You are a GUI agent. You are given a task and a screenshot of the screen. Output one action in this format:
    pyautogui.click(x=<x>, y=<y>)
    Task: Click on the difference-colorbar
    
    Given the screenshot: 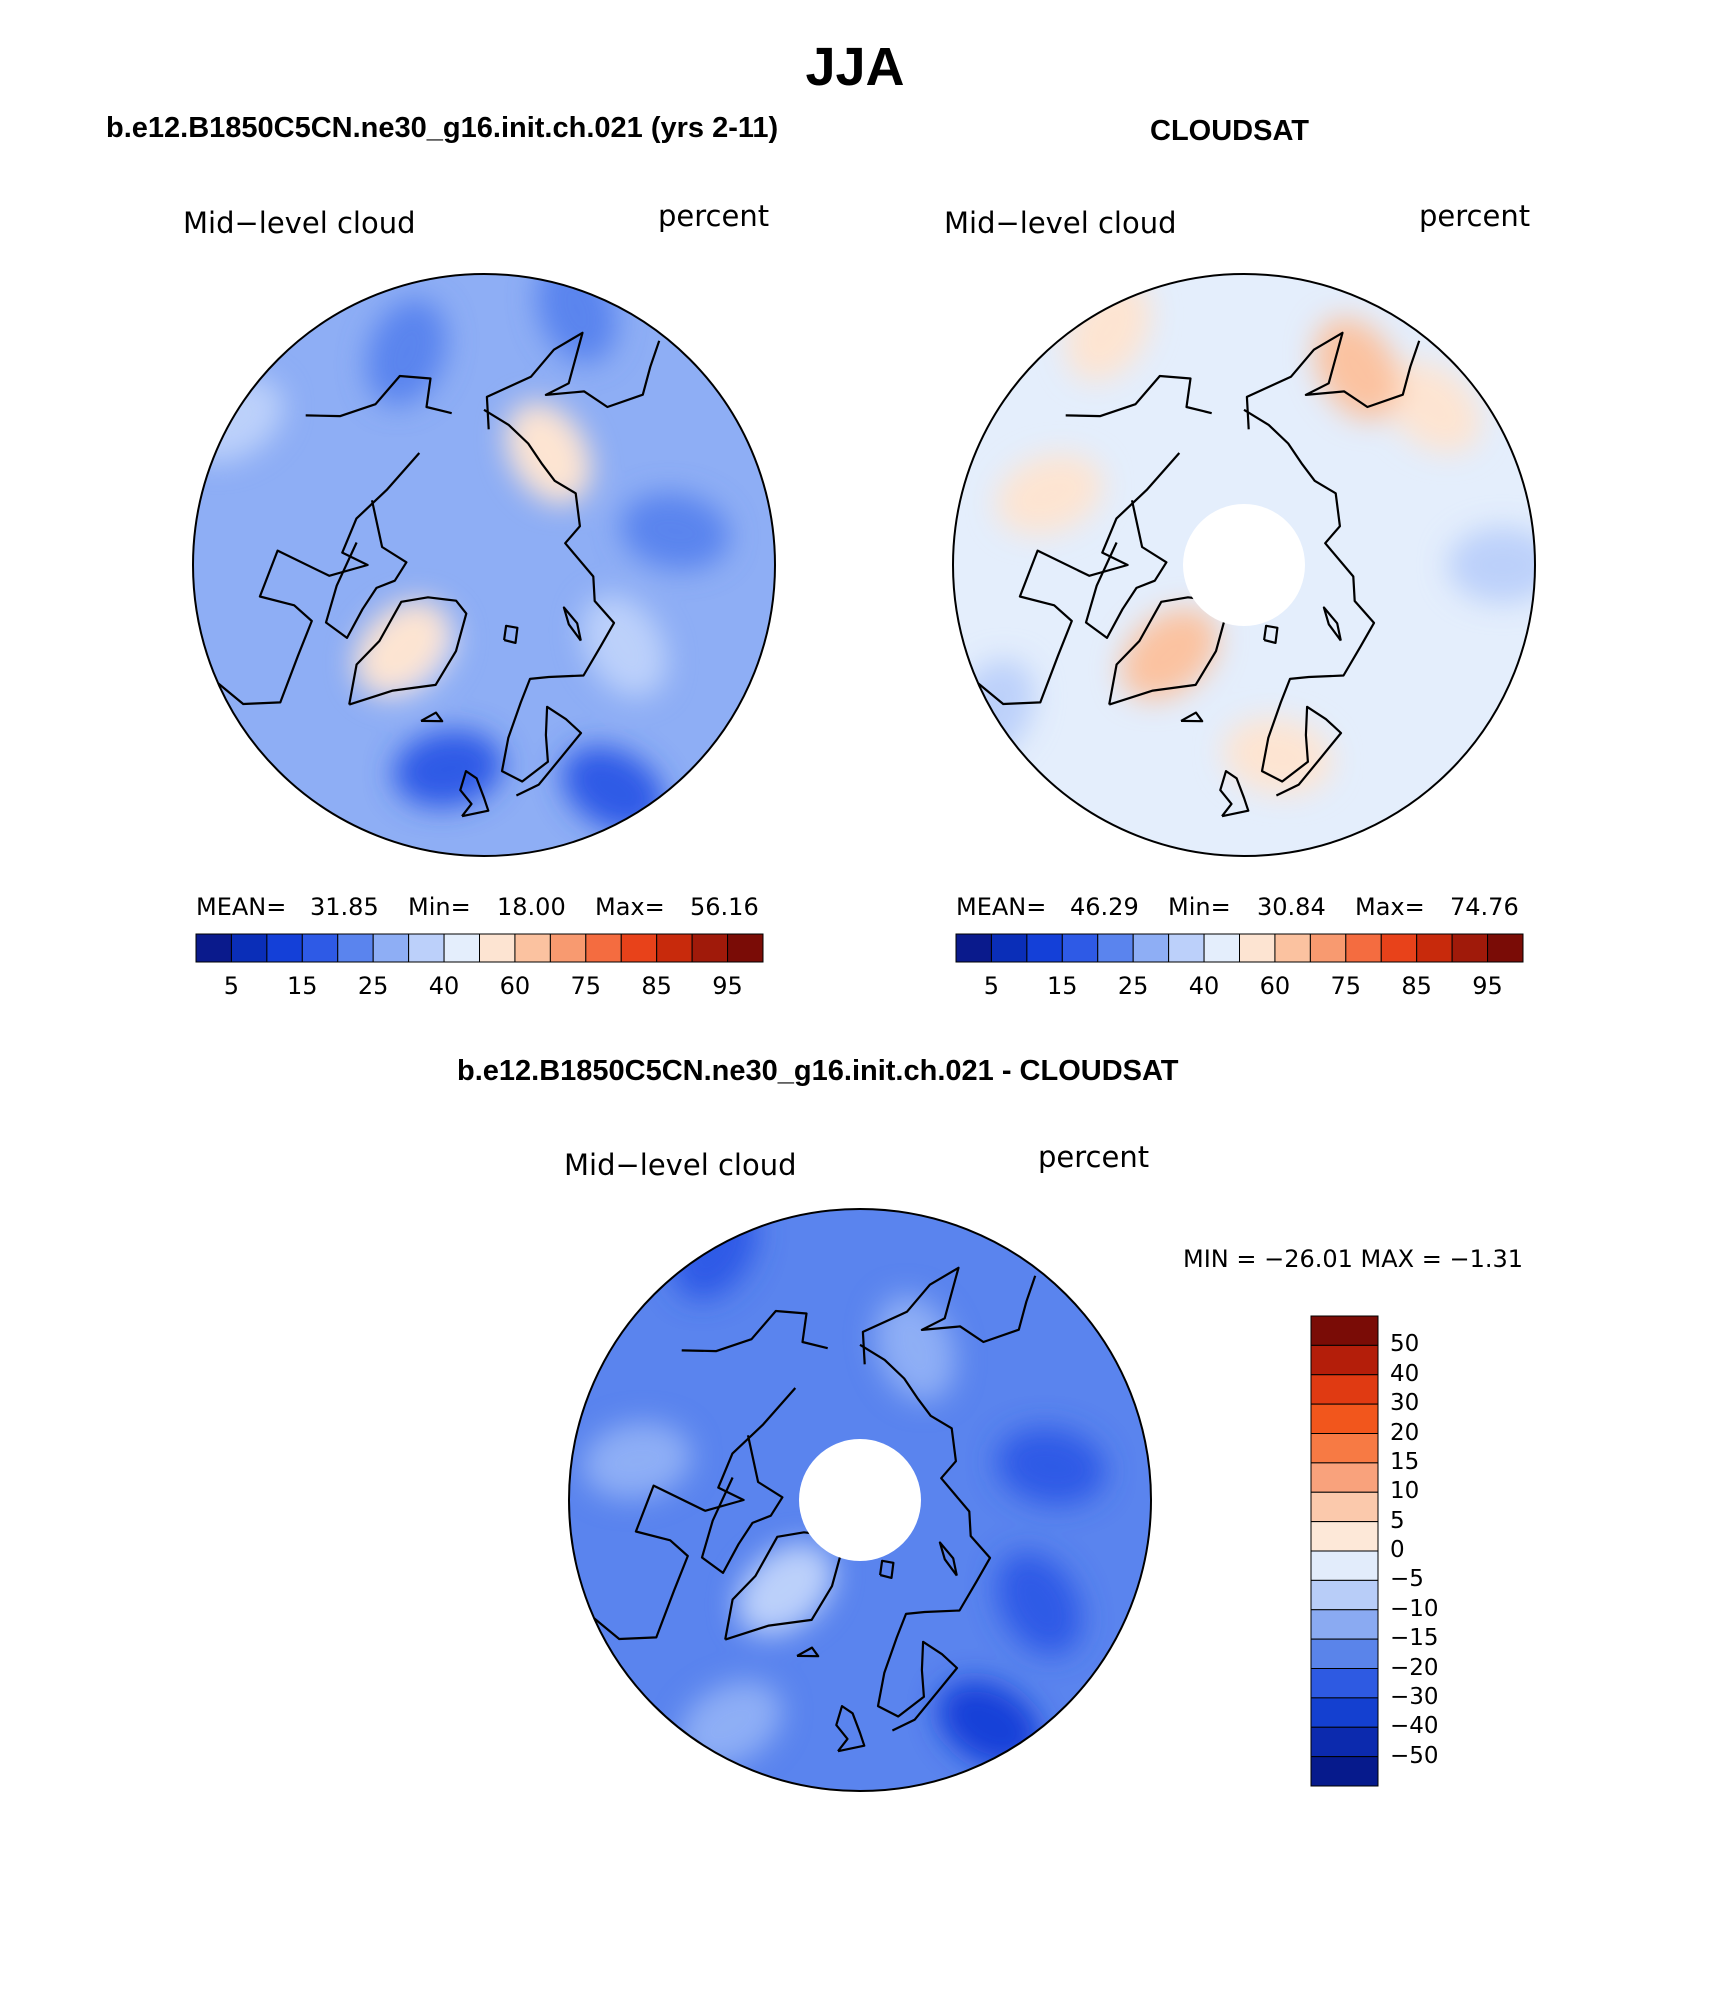 What is the action you would take?
    pyautogui.click(x=1344, y=1551)
    